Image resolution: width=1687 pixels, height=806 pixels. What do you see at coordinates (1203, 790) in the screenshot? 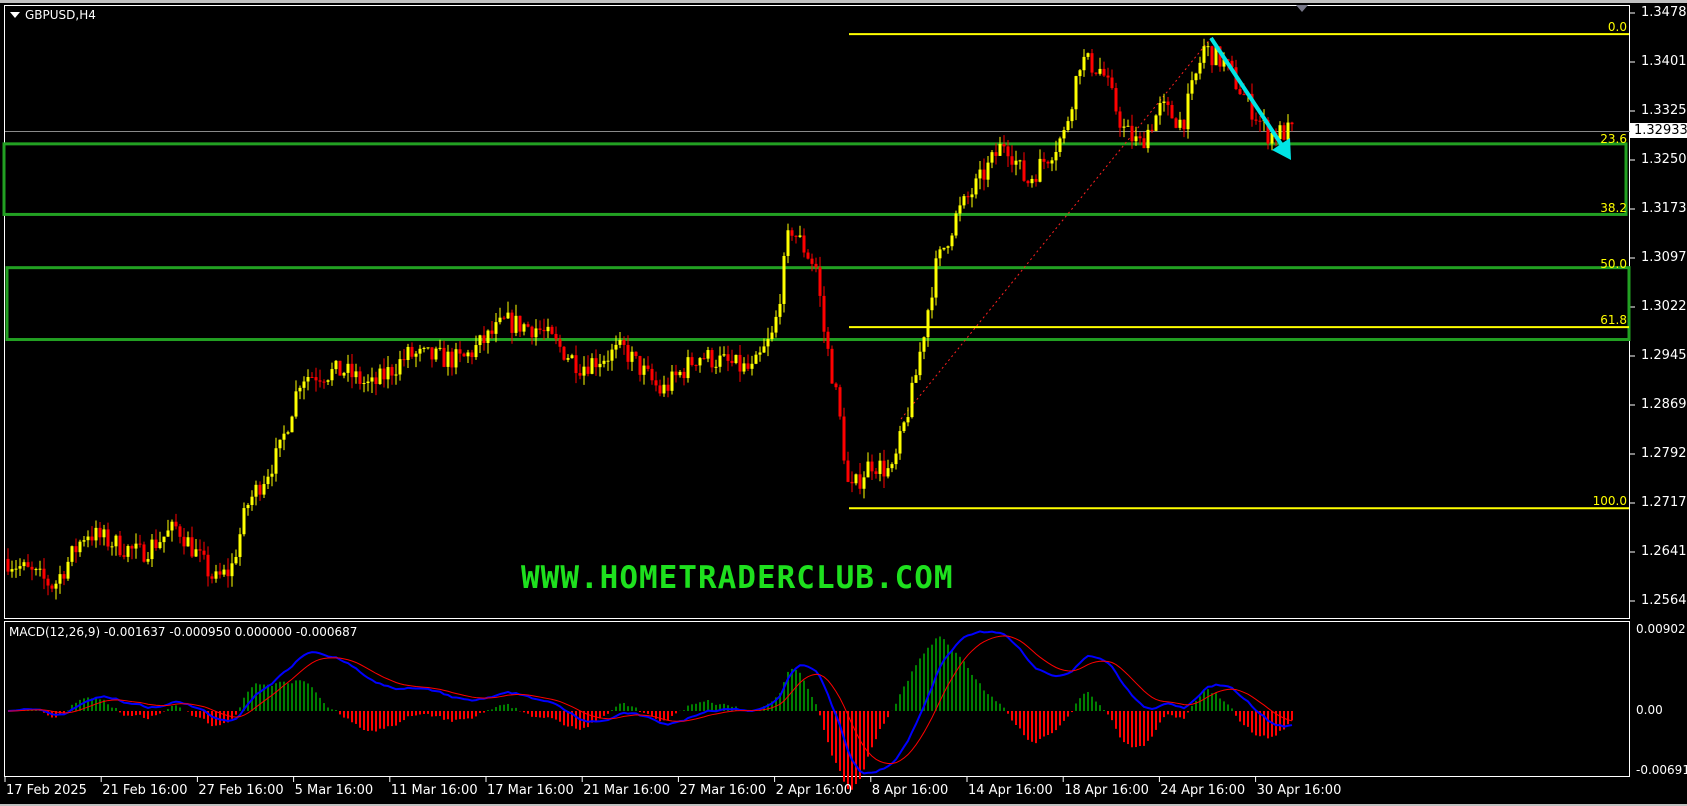
I see `time-tick-label: 24 Apr 16:00` at bounding box center [1203, 790].